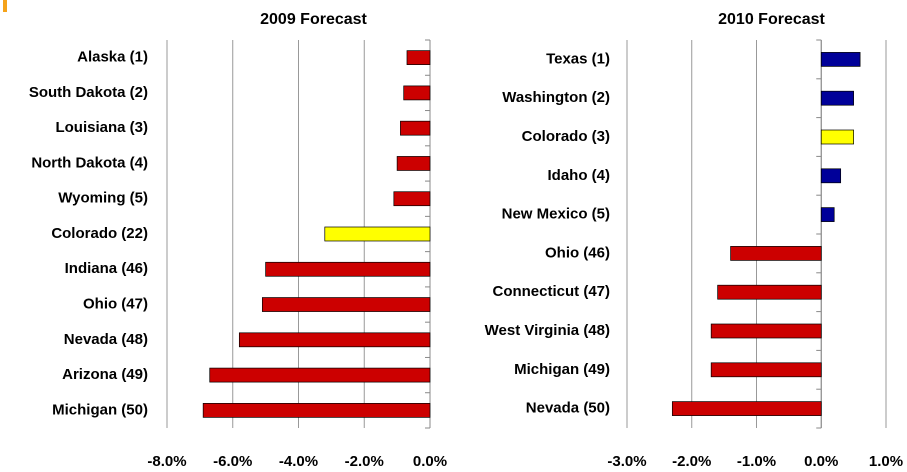 This screenshot has width=907, height=472. Describe the element at coordinates (556, 97) in the screenshot. I see `category-label: Washington (2)` at that location.